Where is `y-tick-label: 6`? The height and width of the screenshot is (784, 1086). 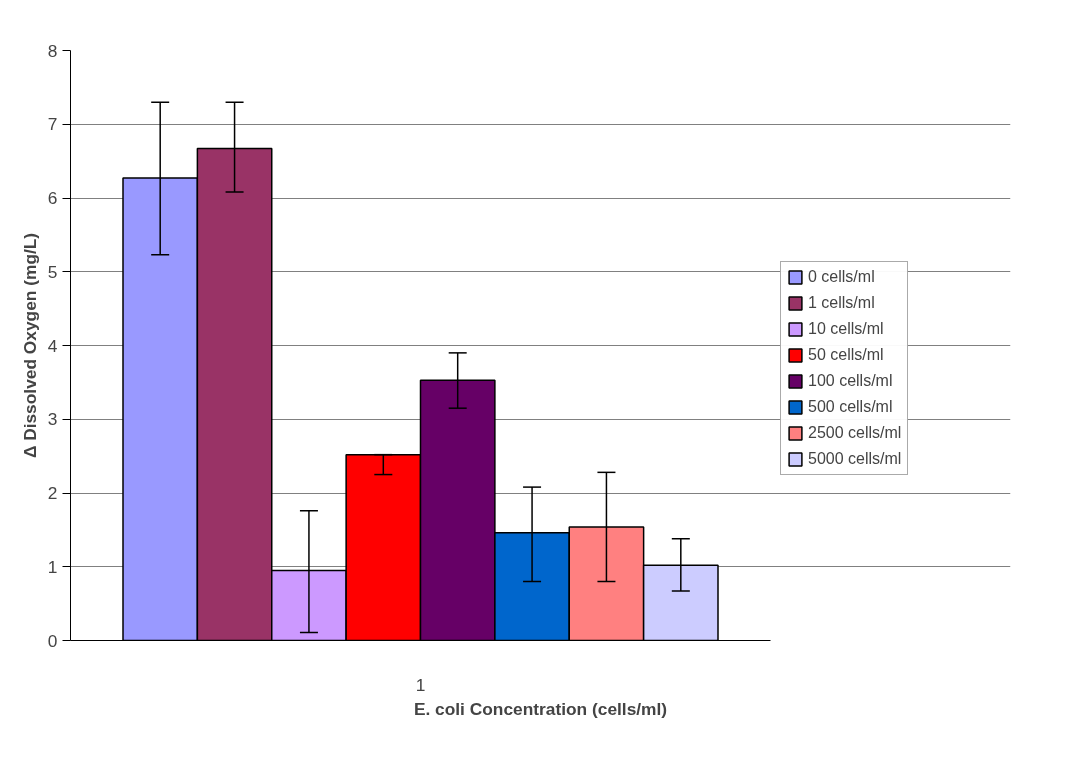
y-tick-label: 6 is located at coordinates (52, 198).